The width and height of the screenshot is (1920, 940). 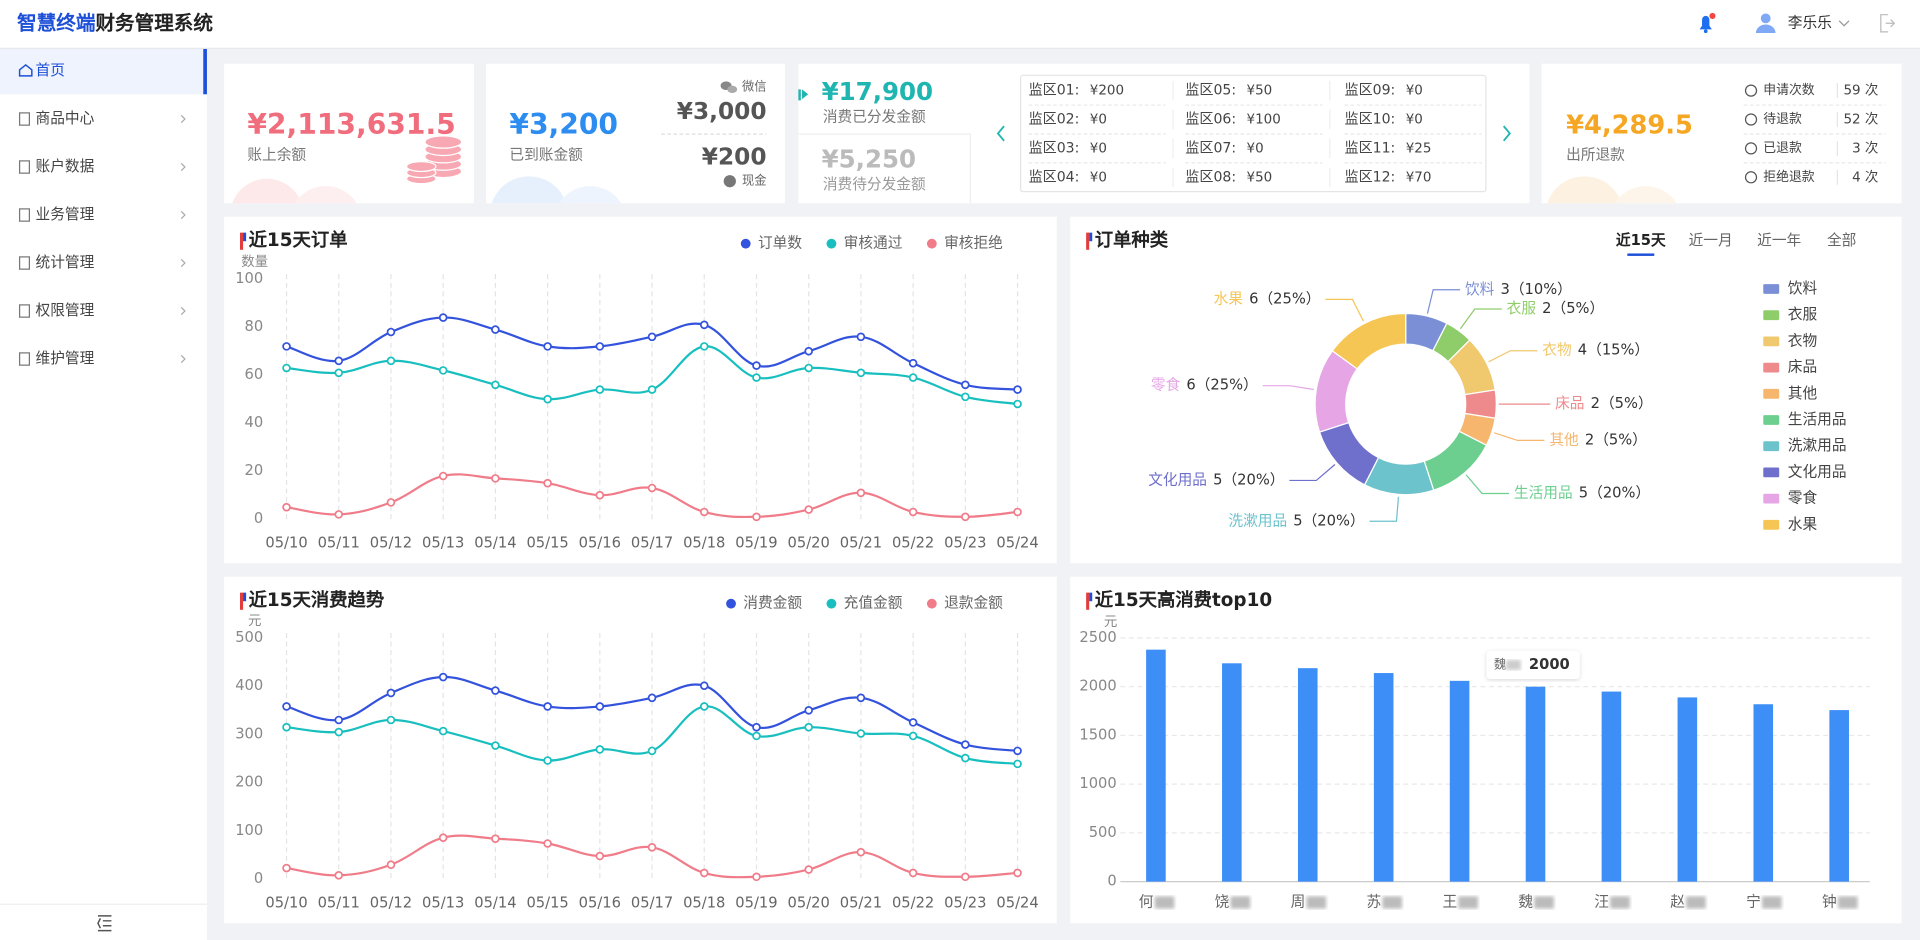 What do you see at coordinates (1506, 133) in the screenshot?
I see `next-arrow` at bounding box center [1506, 133].